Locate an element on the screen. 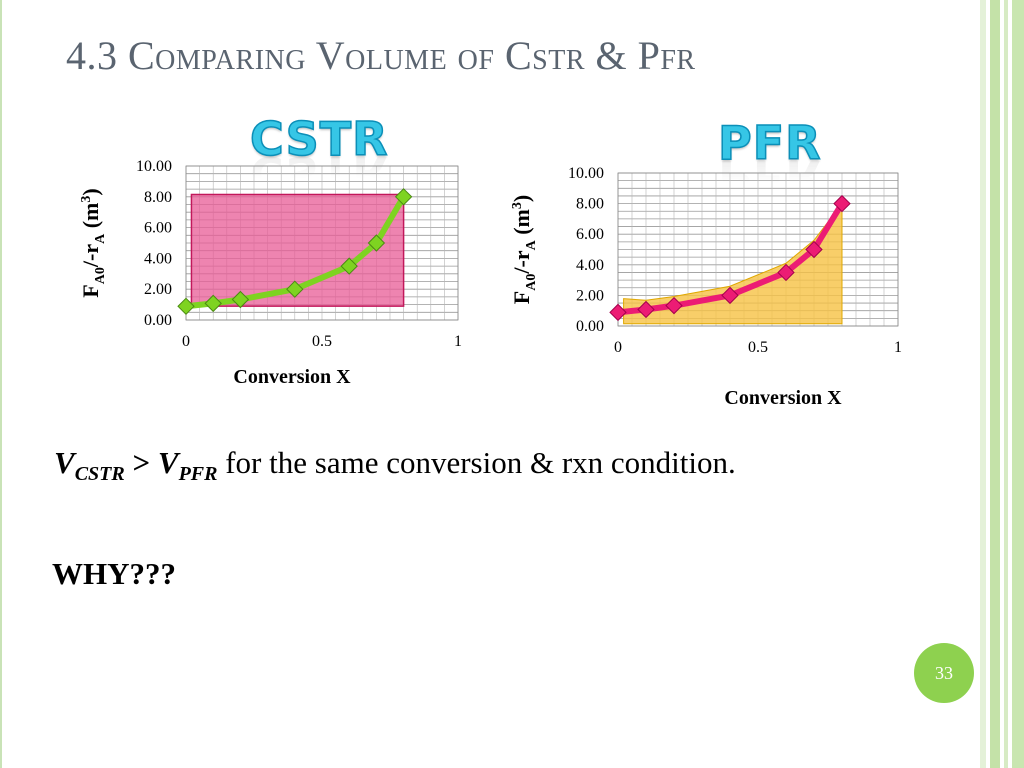 This screenshot has height=768, width=1024. pfr-heading-text: PFR is located at coordinates (769, 143).